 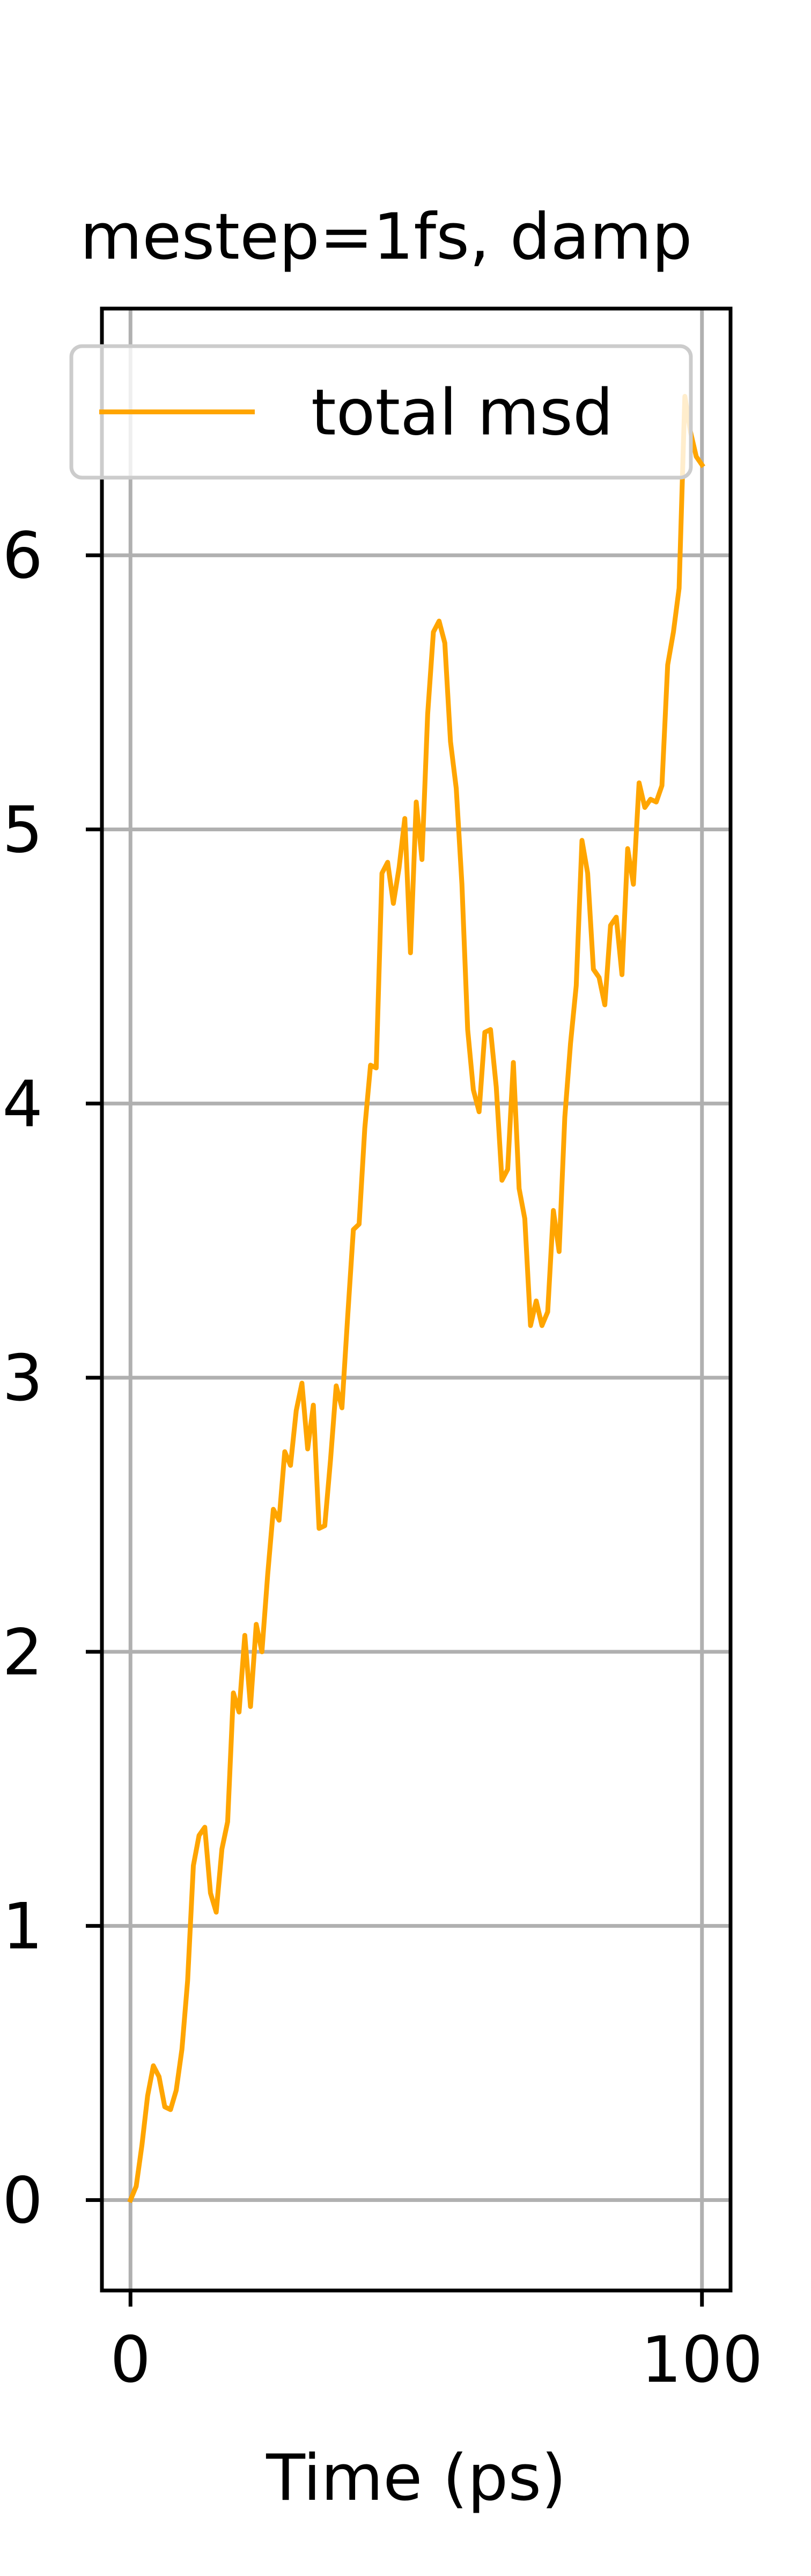 I want to click on x-axis-label: Time (ps), so click(x=416, y=2478).